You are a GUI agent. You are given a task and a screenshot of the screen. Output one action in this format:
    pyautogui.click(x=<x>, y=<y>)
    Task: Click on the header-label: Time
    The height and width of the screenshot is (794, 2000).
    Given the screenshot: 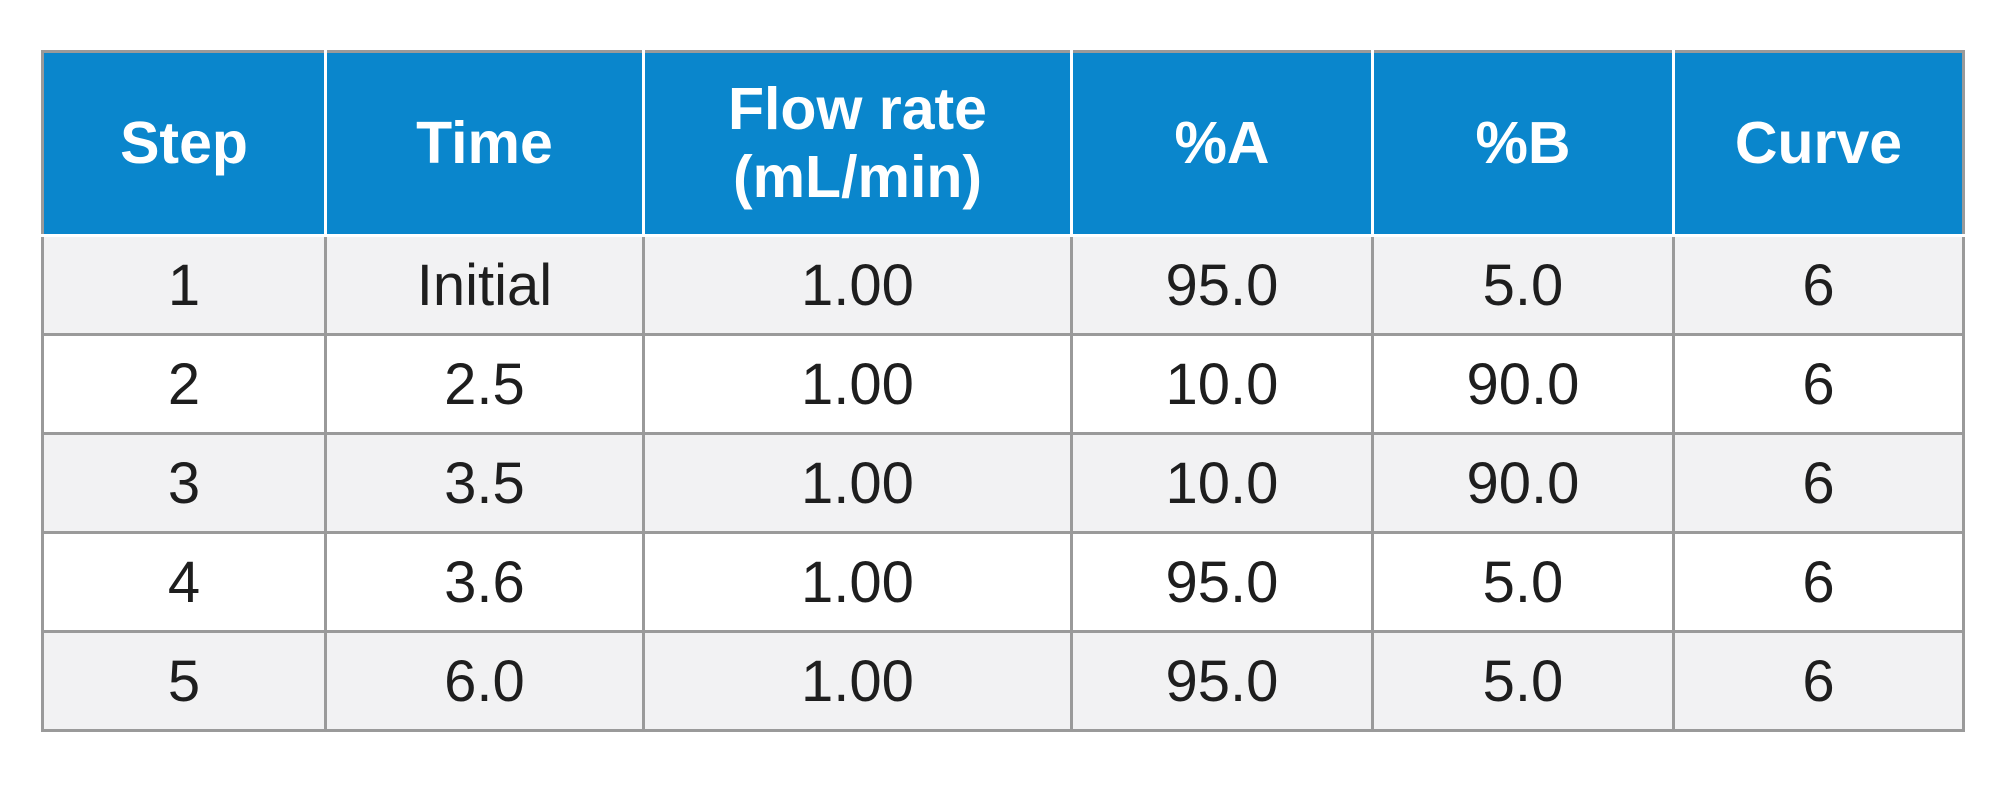 What is the action you would take?
    pyautogui.click(x=484, y=142)
    